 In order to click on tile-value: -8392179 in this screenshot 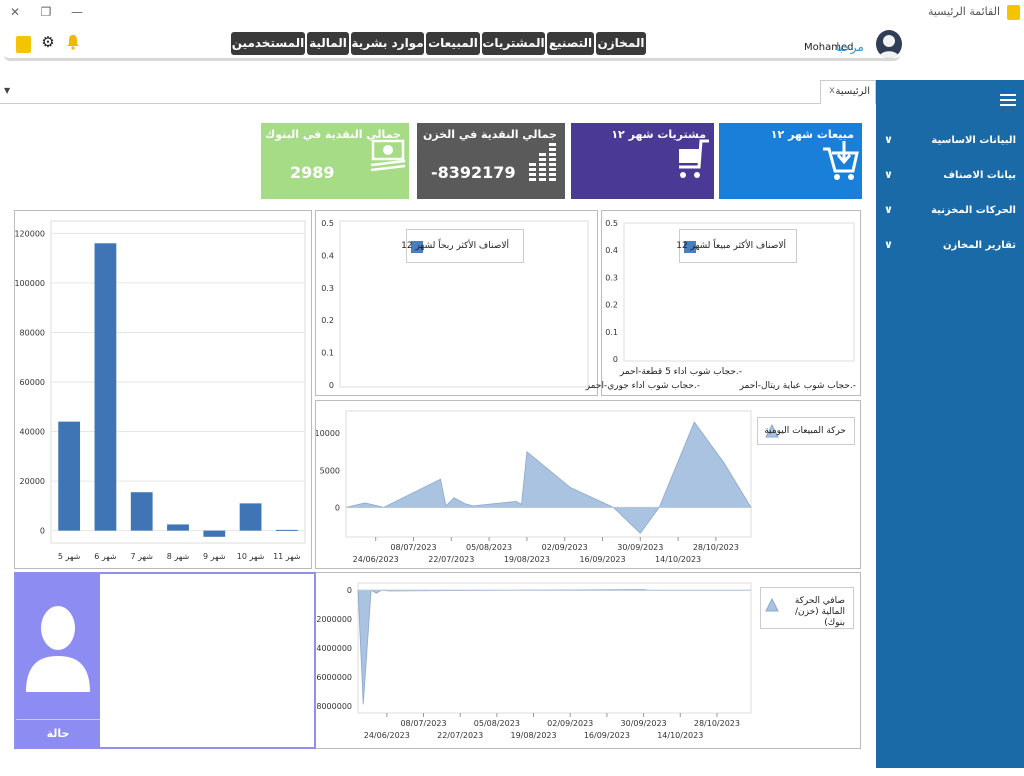, I will do `click(473, 172)`.